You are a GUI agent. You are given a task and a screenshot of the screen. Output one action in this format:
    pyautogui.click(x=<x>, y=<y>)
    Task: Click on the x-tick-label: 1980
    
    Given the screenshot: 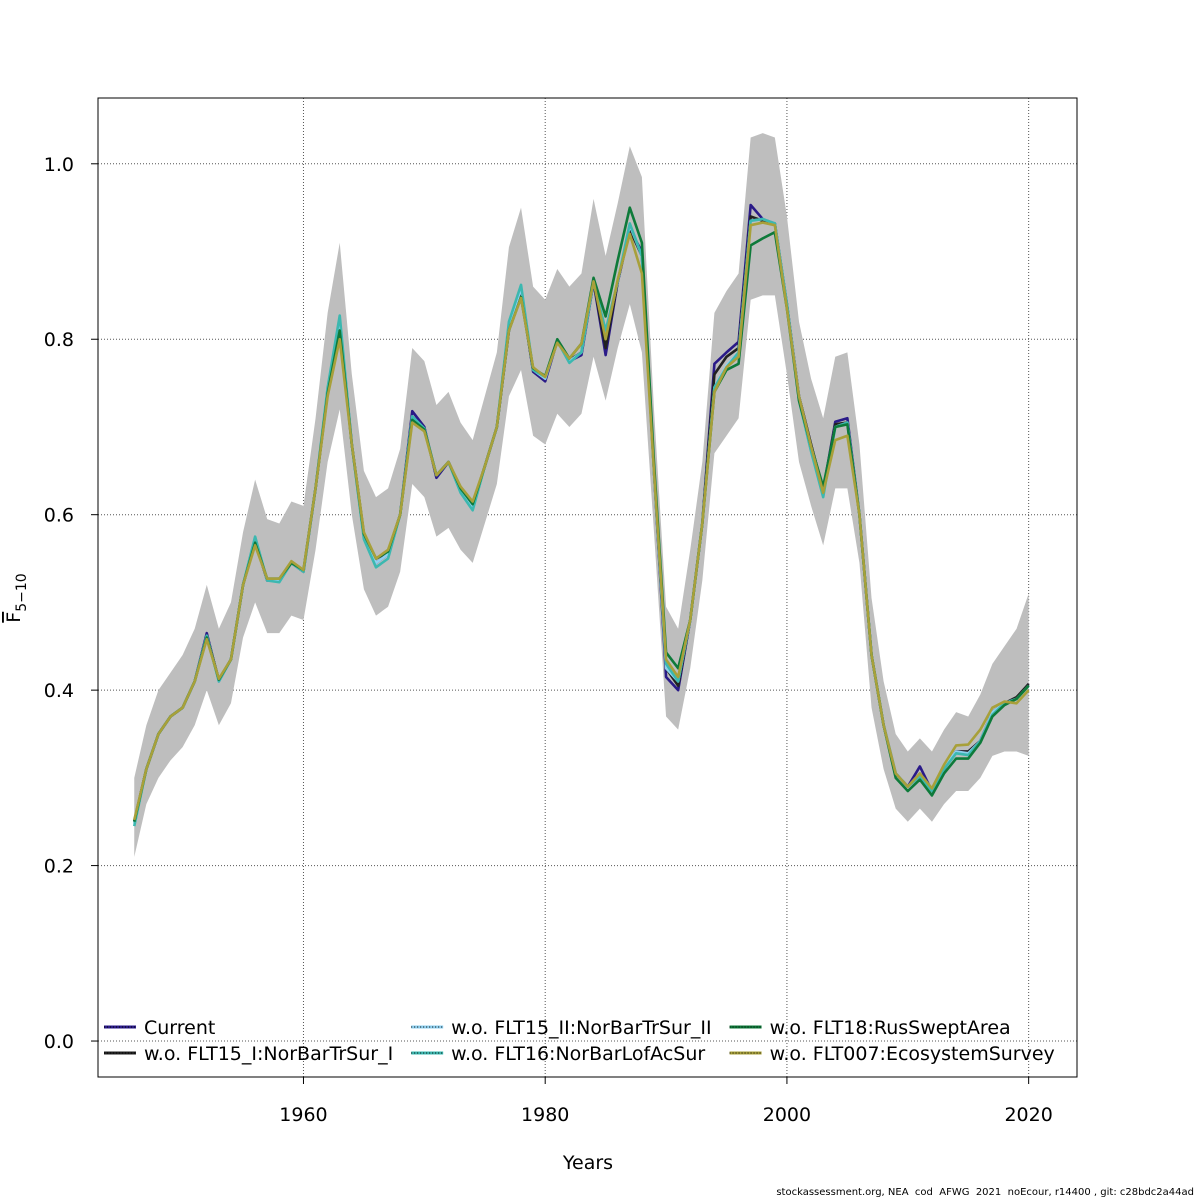 What is the action you would take?
    pyautogui.click(x=545, y=1115)
    